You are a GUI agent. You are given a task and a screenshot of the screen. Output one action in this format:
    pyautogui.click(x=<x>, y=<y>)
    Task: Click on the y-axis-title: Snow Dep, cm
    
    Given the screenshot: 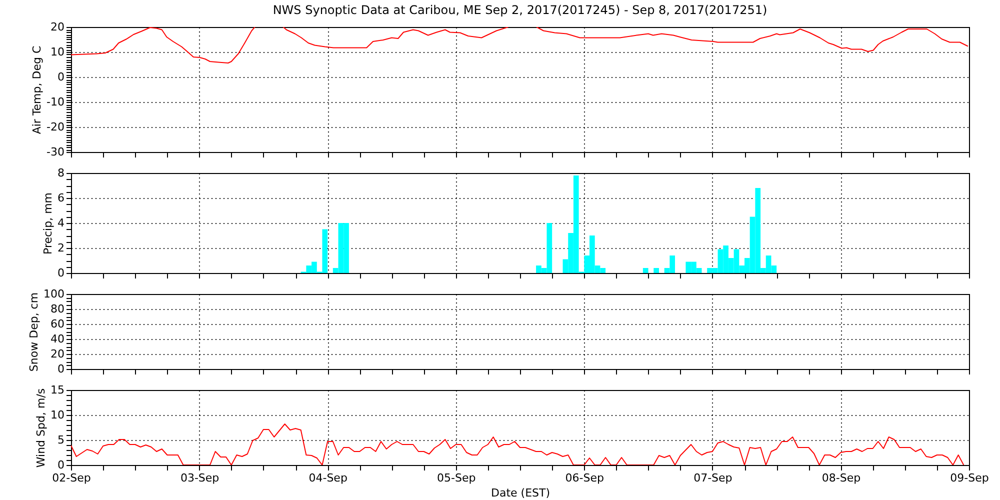 What is the action you would take?
    pyautogui.click(x=34, y=332)
    